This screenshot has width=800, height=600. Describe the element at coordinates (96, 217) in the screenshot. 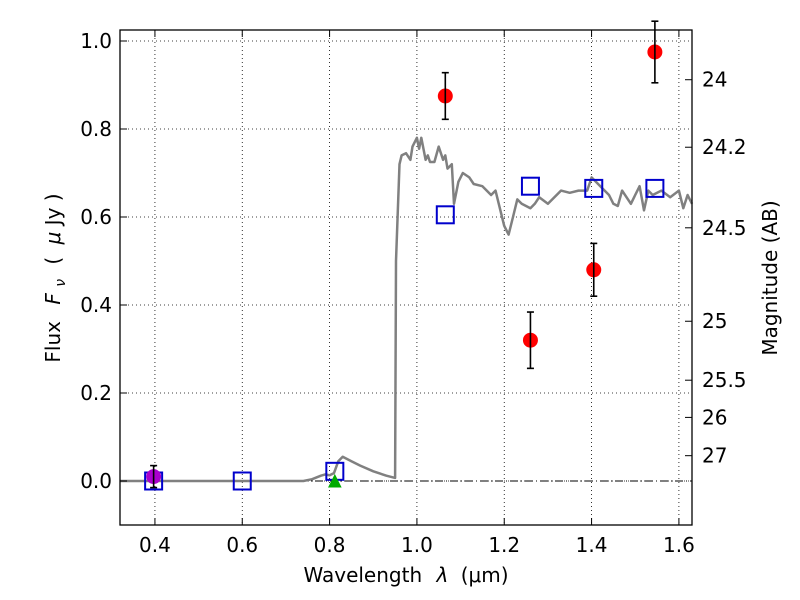

I see `y-tick-label: 0.6` at that location.